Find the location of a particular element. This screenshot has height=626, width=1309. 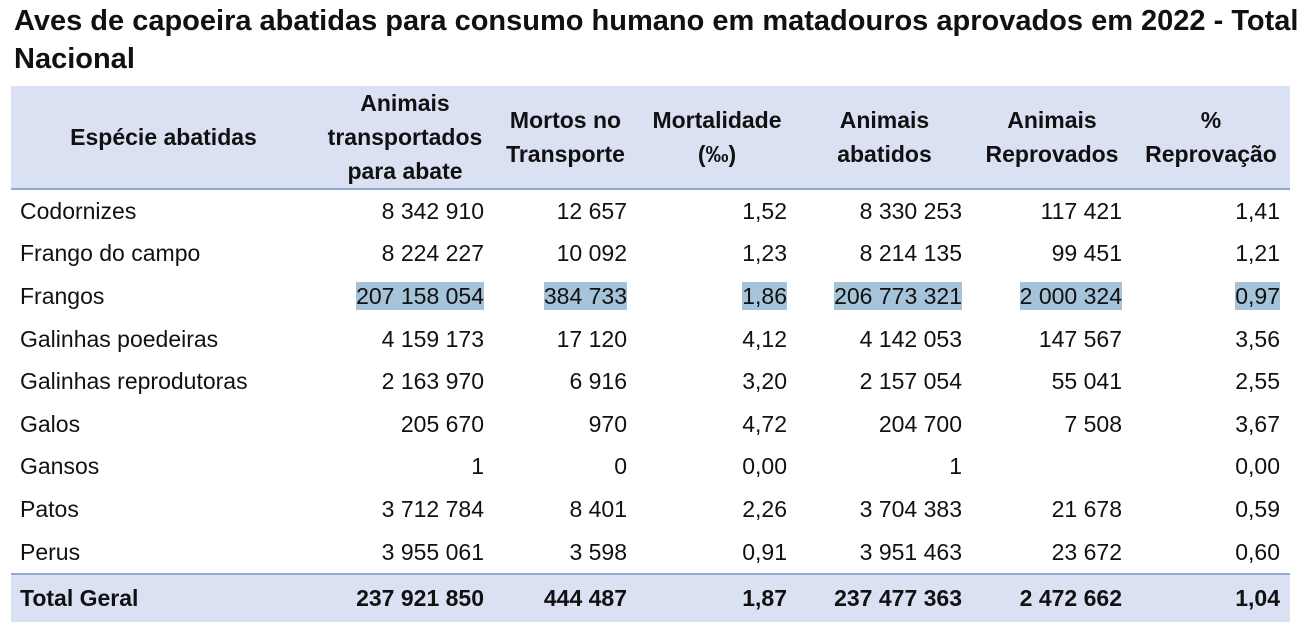

highlighted-value: 1,86 is located at coordinates (764, 295).